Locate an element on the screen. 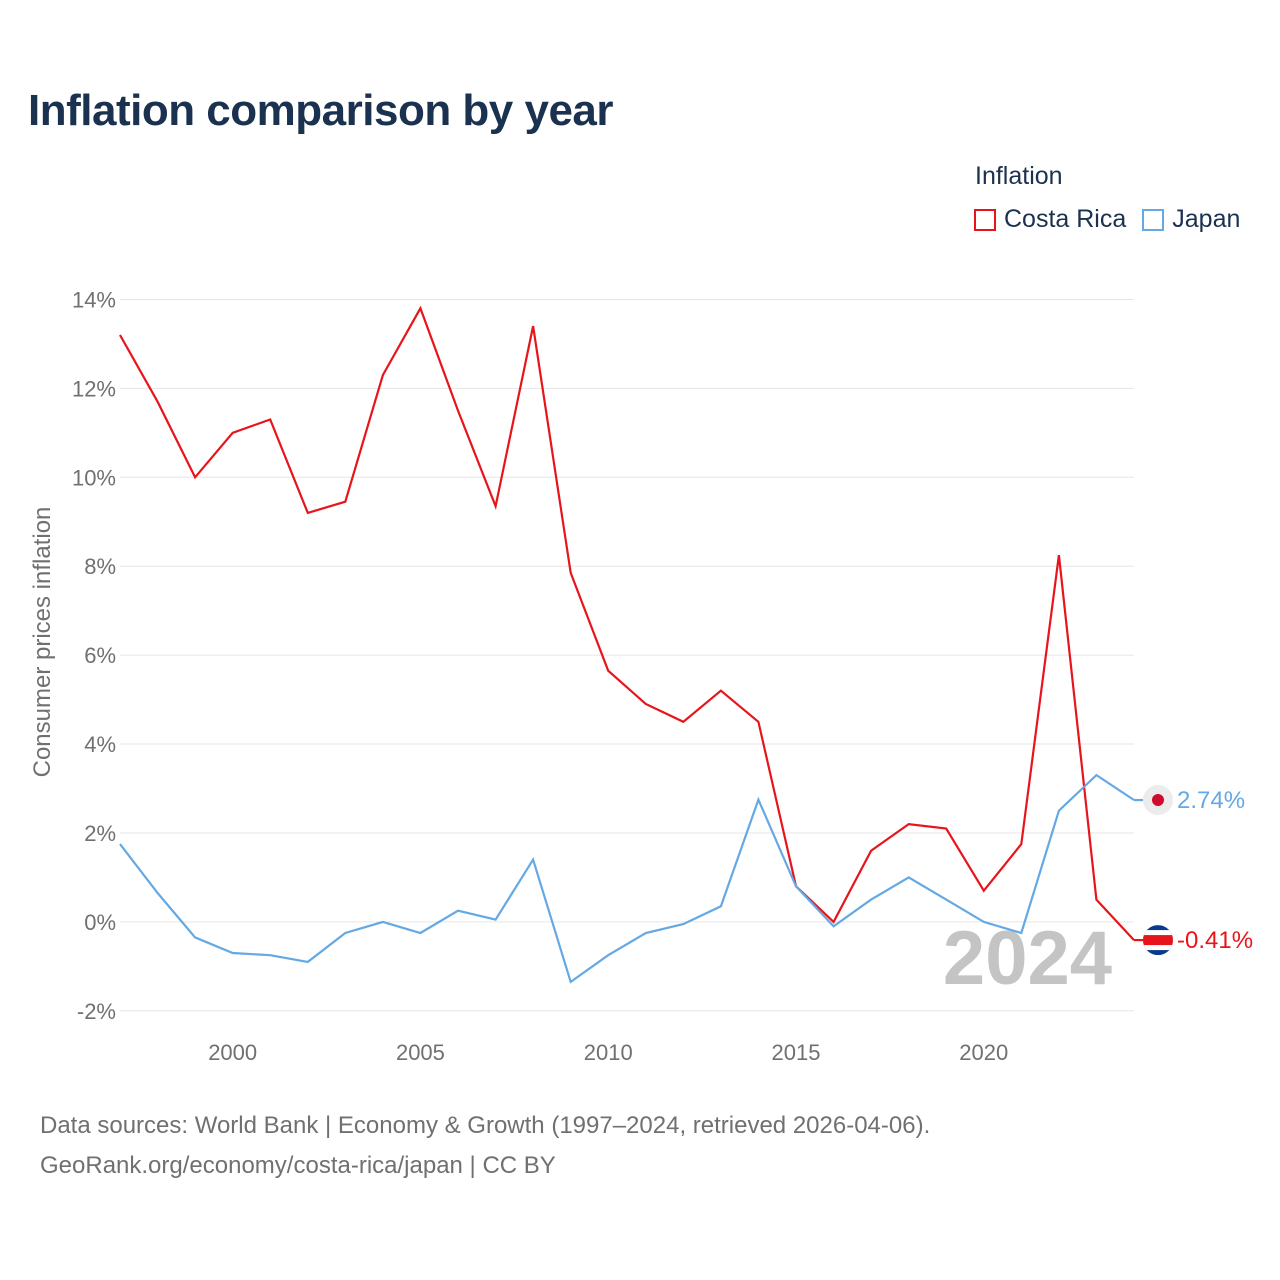 Image resolution: width=1280 pixels, height=1280 pixels. x-tick-label: 2015 is located at coordinates (796, 1052).